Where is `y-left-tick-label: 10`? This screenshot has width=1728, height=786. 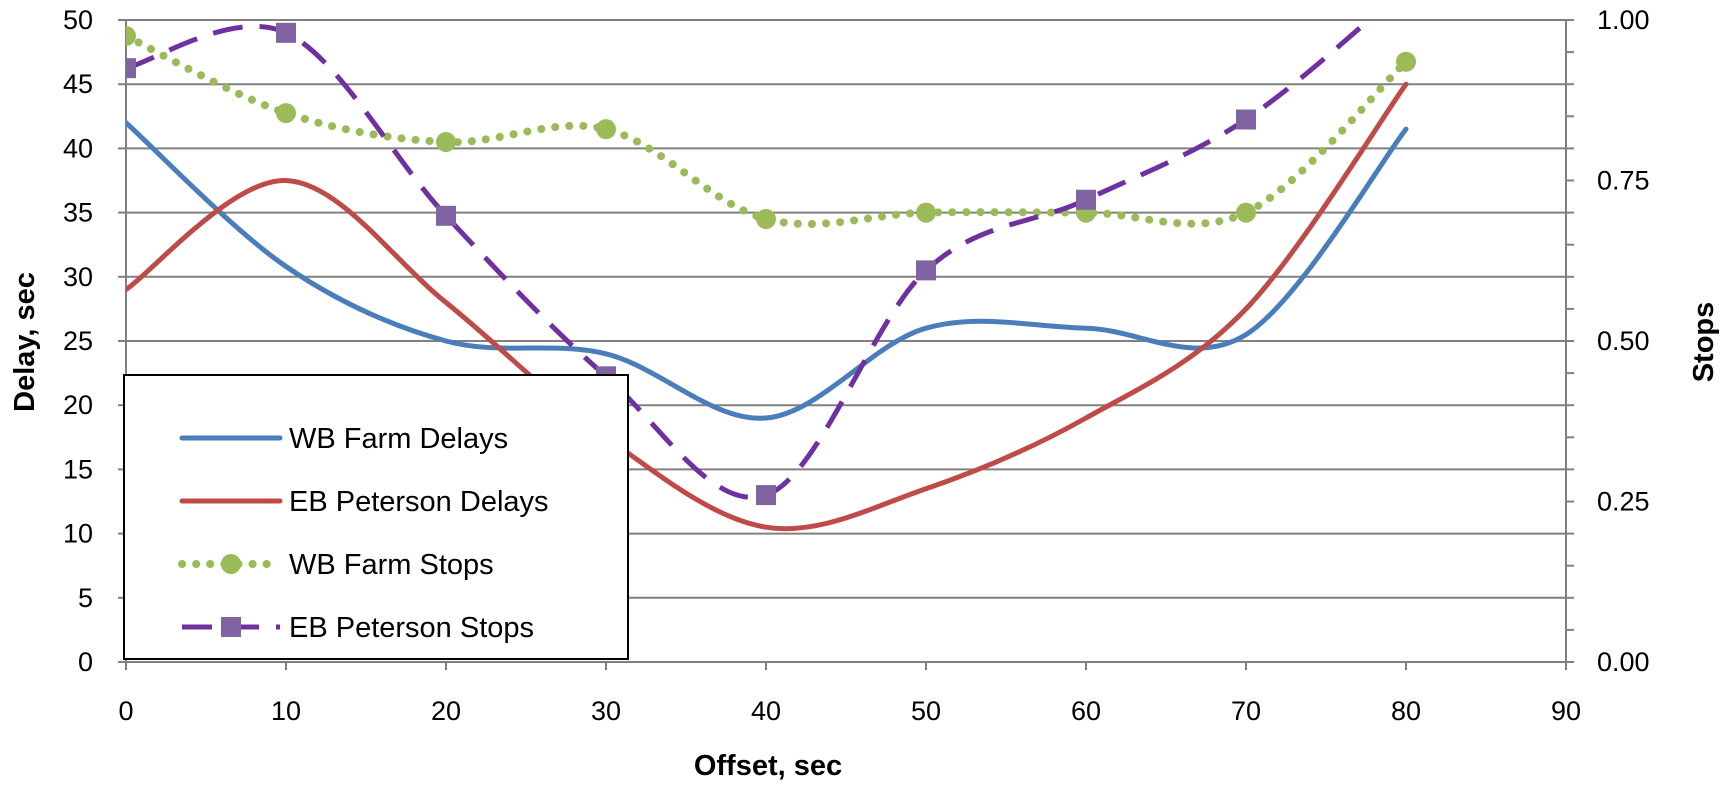
y-left-tick-label: 10 is located at coordinates (78, 534).